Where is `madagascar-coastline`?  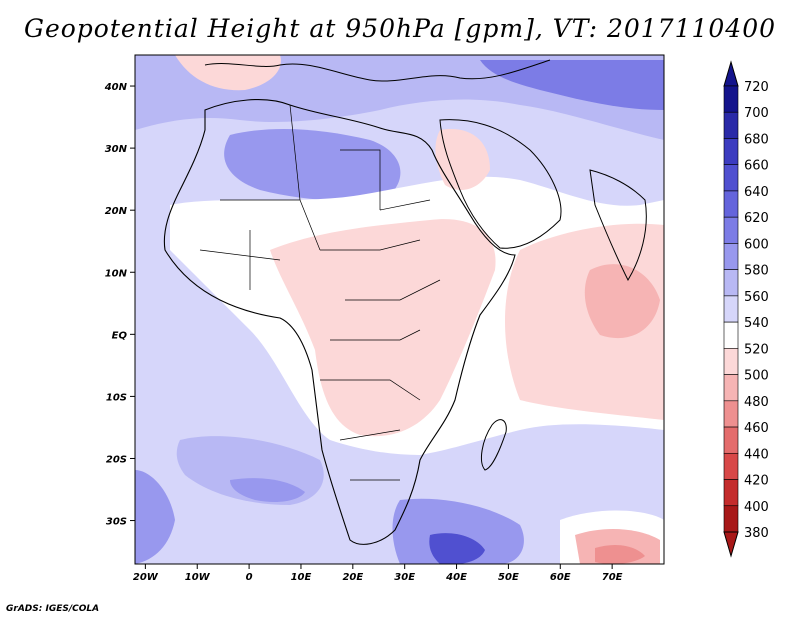
madagascar-coastline is located at coordinates (494, 445).